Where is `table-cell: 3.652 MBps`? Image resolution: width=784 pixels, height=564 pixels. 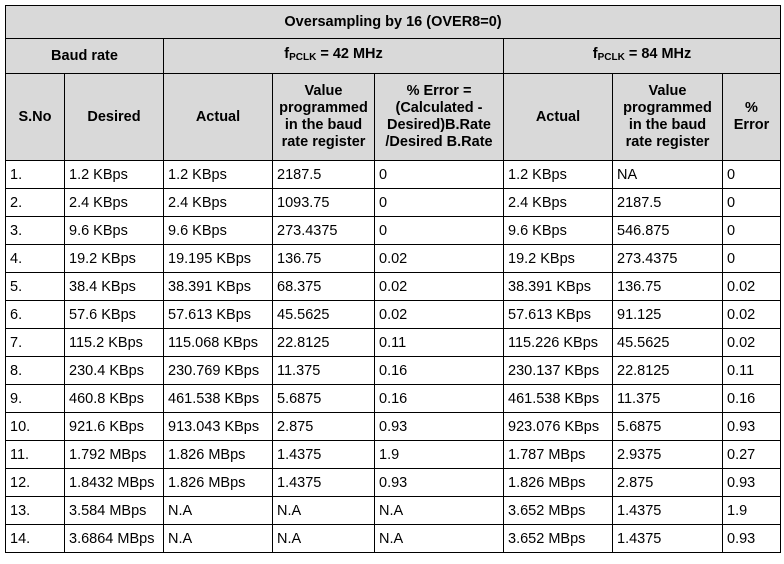 table-cell: 3.652 MBps is located at coordinates (558, 538).